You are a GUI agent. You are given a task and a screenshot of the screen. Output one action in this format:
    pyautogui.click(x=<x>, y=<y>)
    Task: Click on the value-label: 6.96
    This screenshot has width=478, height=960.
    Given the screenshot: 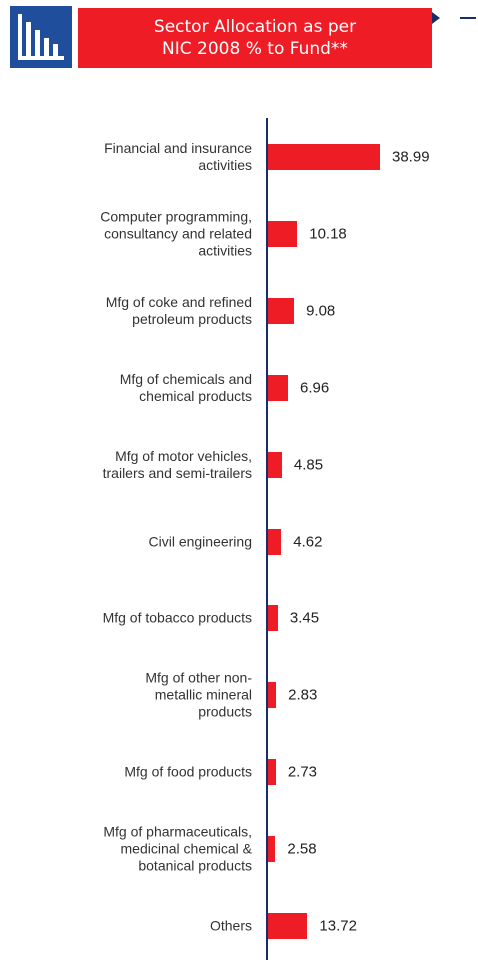 What is the action you would take?
    pyautogui.click(x=314, y=388)
    